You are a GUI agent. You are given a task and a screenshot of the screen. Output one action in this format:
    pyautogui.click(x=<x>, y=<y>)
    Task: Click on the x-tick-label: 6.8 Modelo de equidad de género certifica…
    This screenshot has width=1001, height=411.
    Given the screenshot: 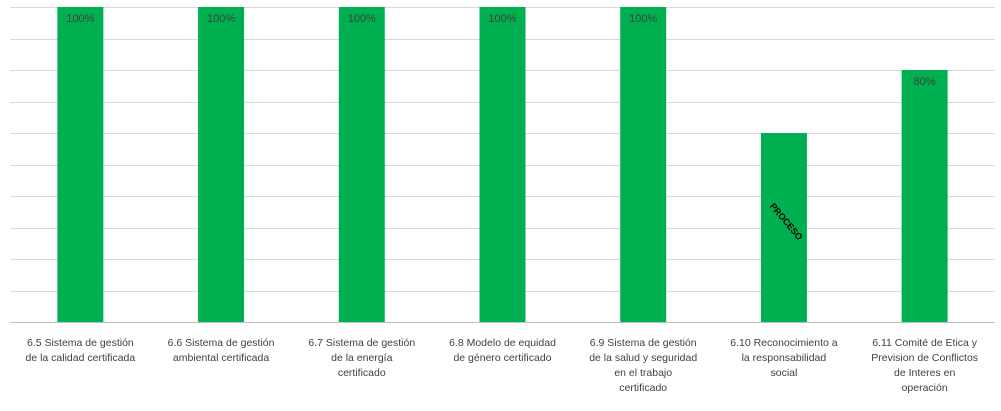 What is the action you would take?
    pyautogui.click(x=502, y=350)
    